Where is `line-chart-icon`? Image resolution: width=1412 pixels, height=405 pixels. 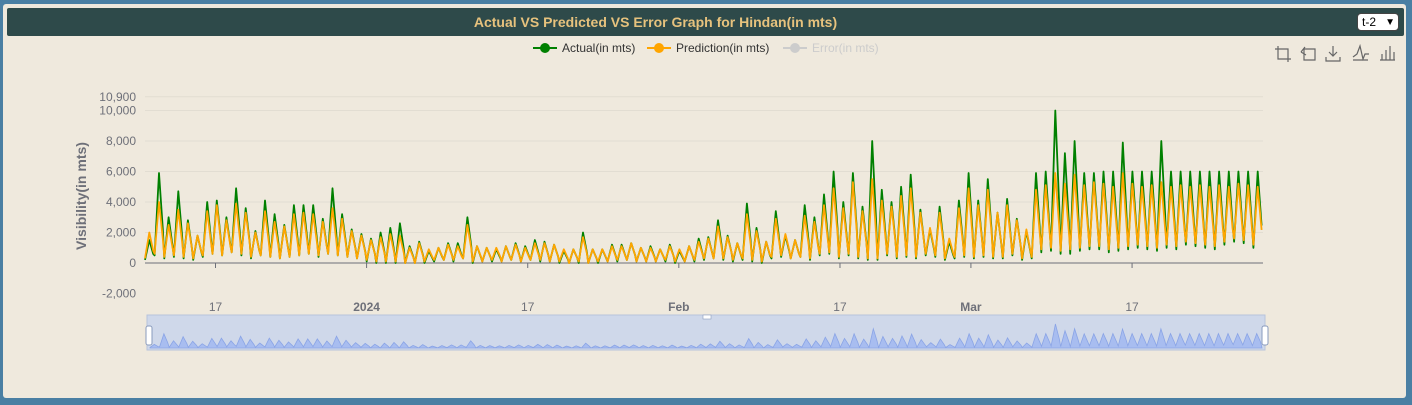 line-chart-icon is located at coordinates (1360, 52).